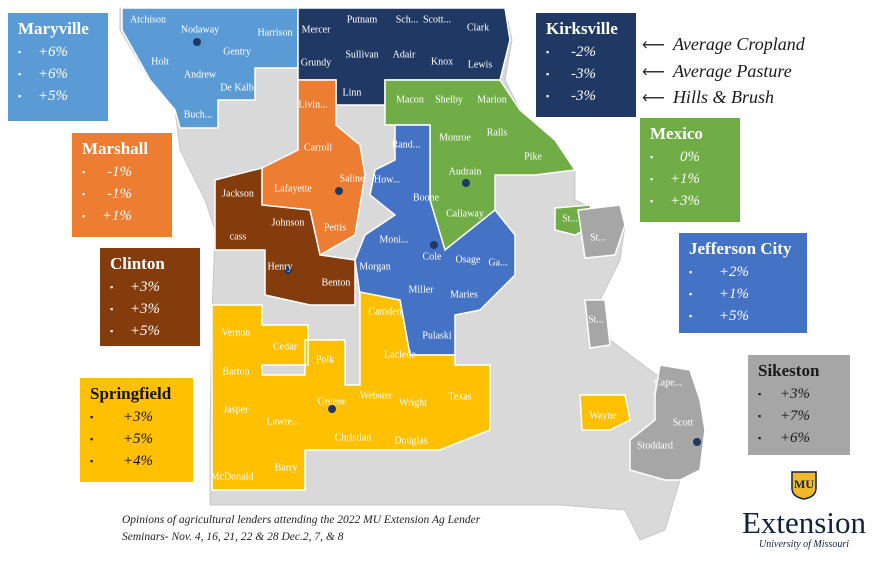 This screenshot has width=882, height=566. I want to click on county-label: Maries, so click(464, 294).